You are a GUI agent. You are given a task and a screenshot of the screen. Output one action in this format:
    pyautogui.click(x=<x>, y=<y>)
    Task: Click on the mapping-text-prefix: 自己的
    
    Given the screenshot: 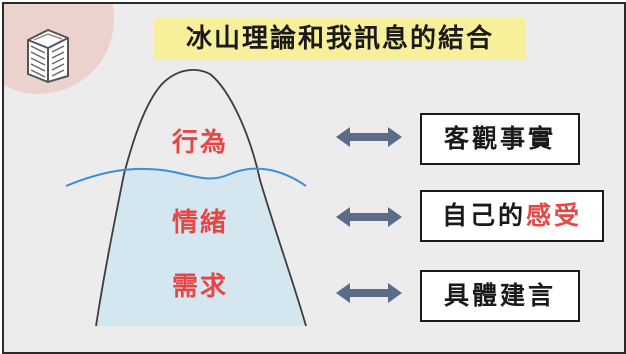 What is the action you would take?
    pyautogui.click(x=483, y=215)
    